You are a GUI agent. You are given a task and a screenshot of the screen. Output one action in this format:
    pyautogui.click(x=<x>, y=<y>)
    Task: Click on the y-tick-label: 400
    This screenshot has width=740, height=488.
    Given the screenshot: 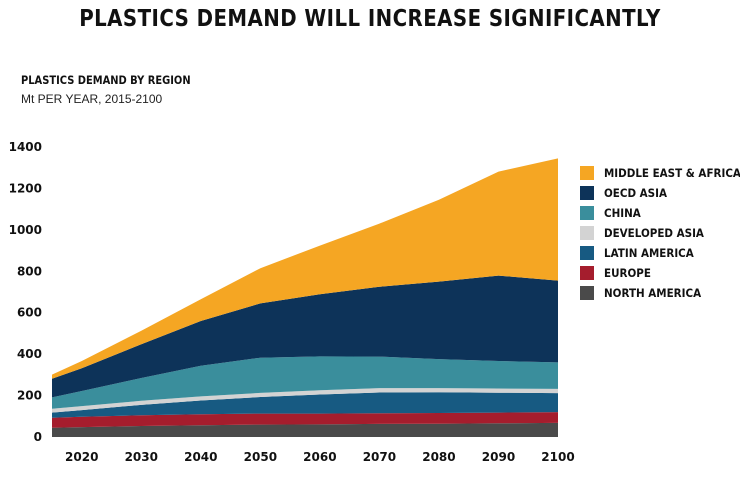 What is the action you would take?
    pyautogui.click(x=29, y=354)
    